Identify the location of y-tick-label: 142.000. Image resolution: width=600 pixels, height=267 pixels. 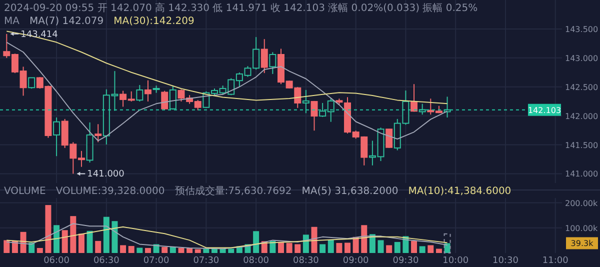
(581, 116).